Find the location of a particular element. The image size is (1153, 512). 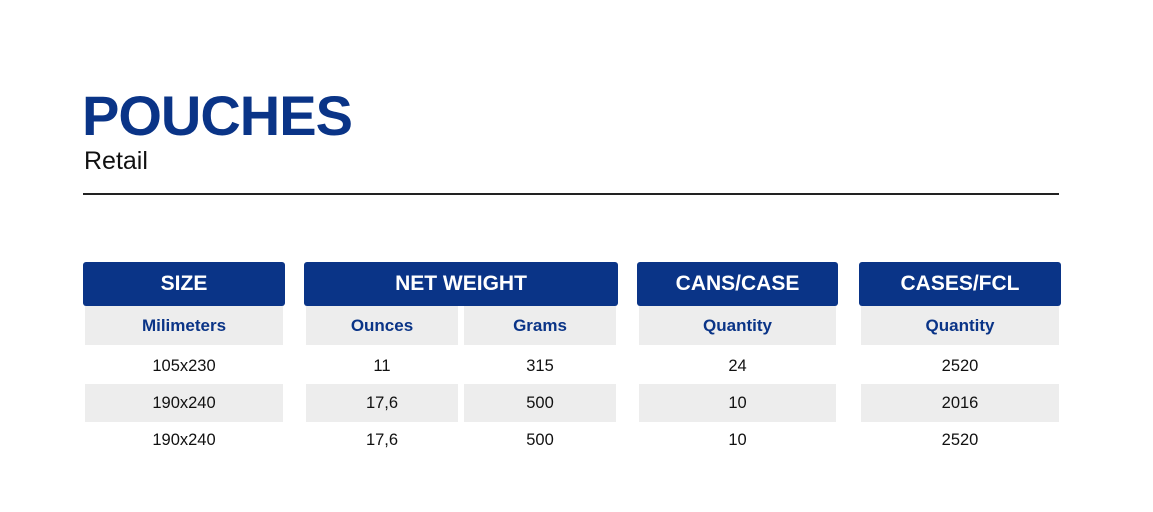

subheader-grams: Grams is located at coordinates (540, 325).